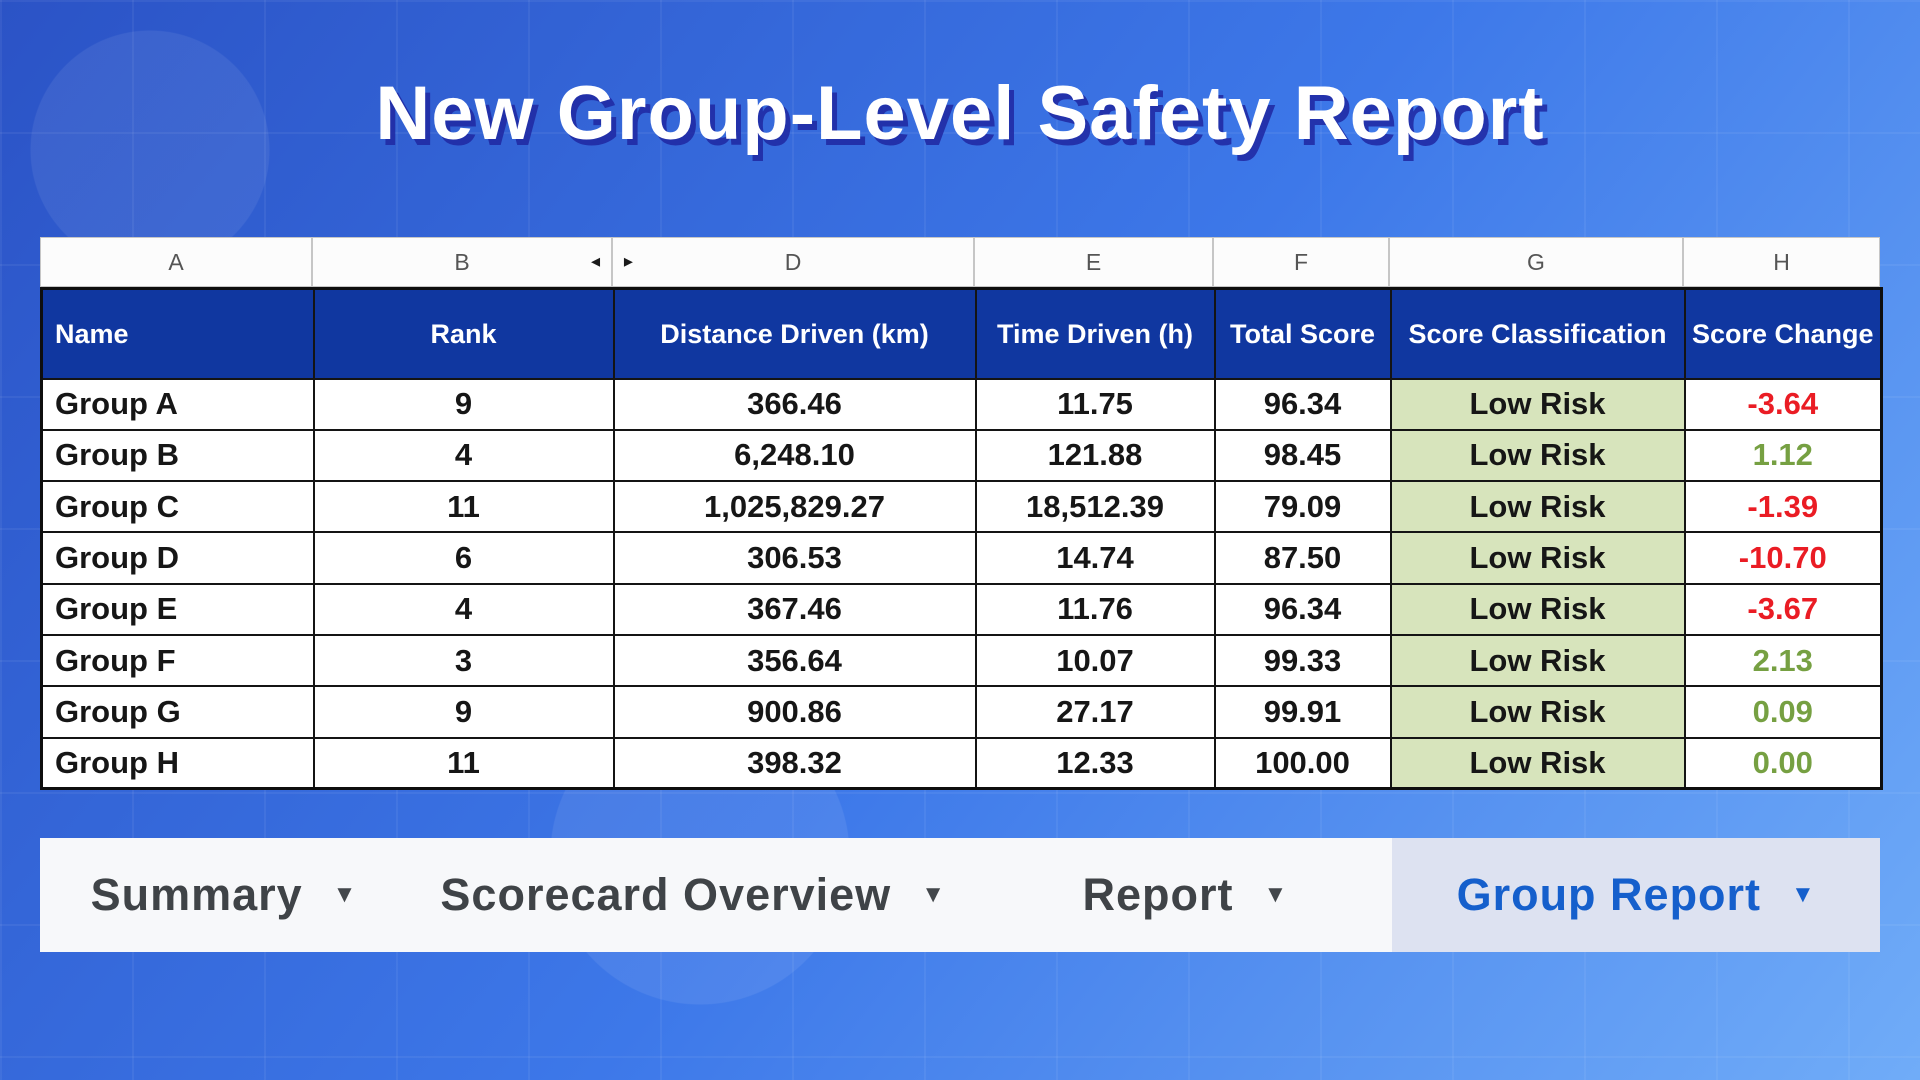 This screenshot has height=1080, width=1920. What do you see at coordinates (196, 894) in the screenshot?
I see `tab-label: Summary` at bounding box center [196, 894].